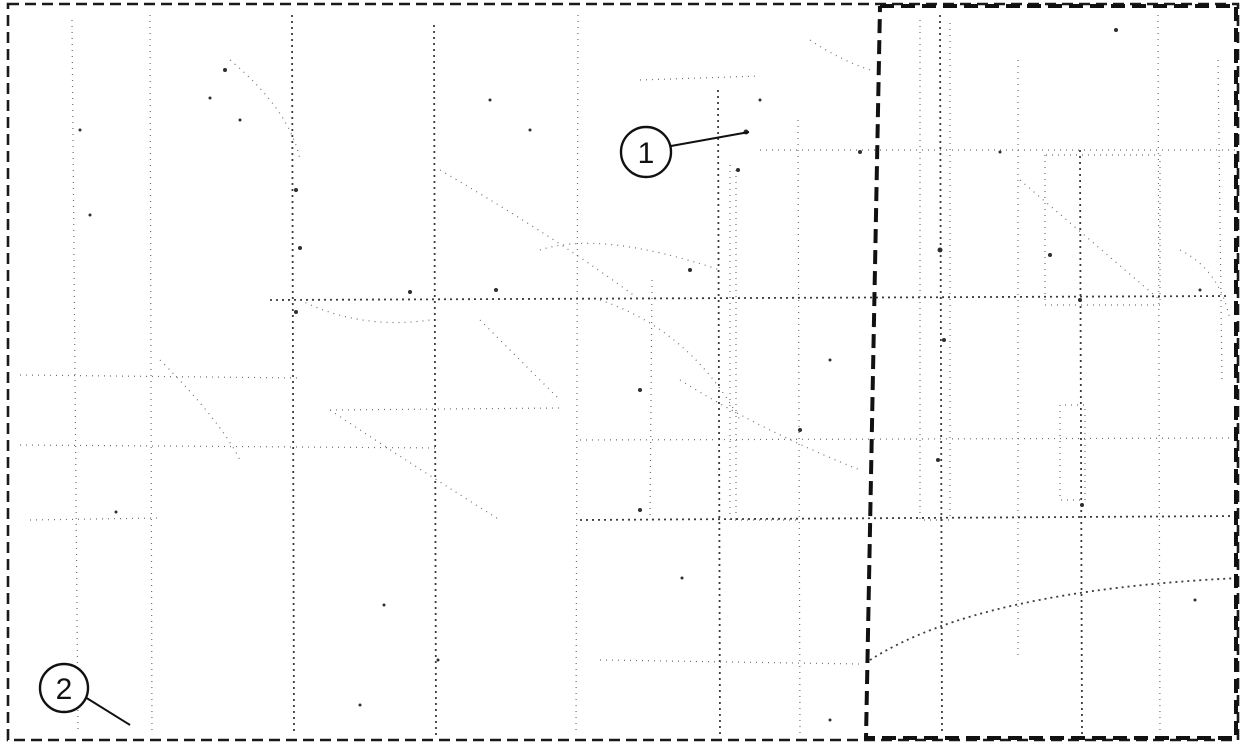  I want to click on callout-1-leader, so click(710, 139).